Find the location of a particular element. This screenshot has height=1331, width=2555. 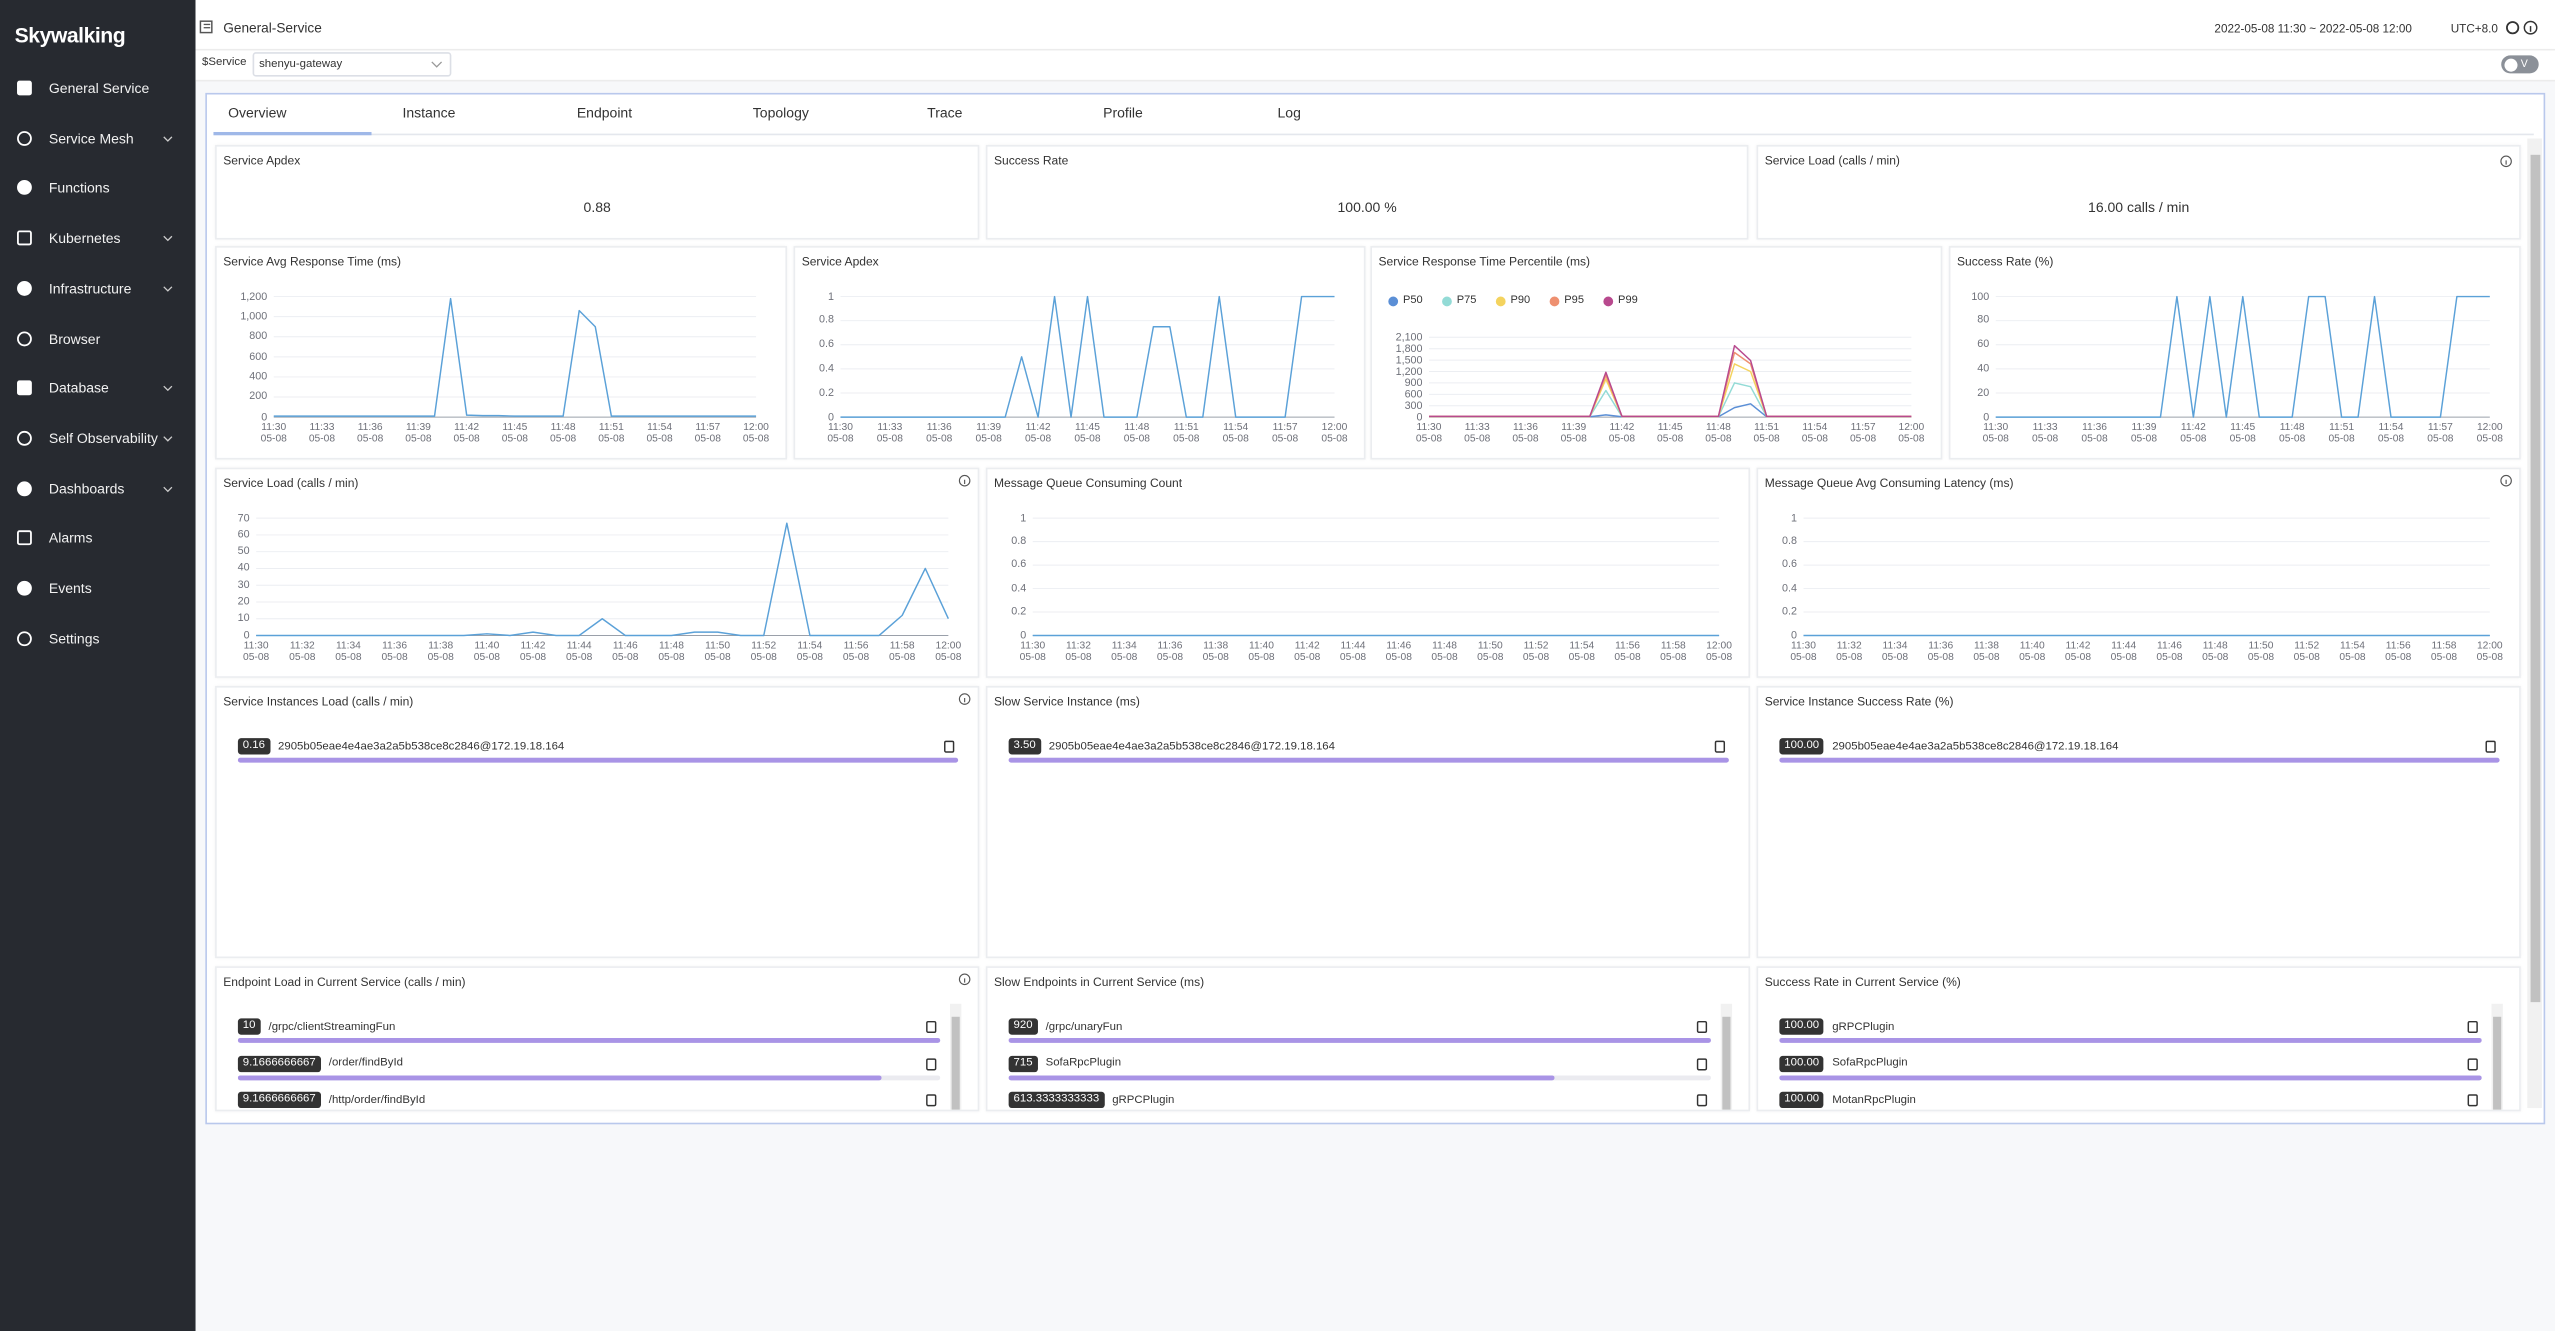

stat-value: 0.88 is located at coordinates (597, 207).